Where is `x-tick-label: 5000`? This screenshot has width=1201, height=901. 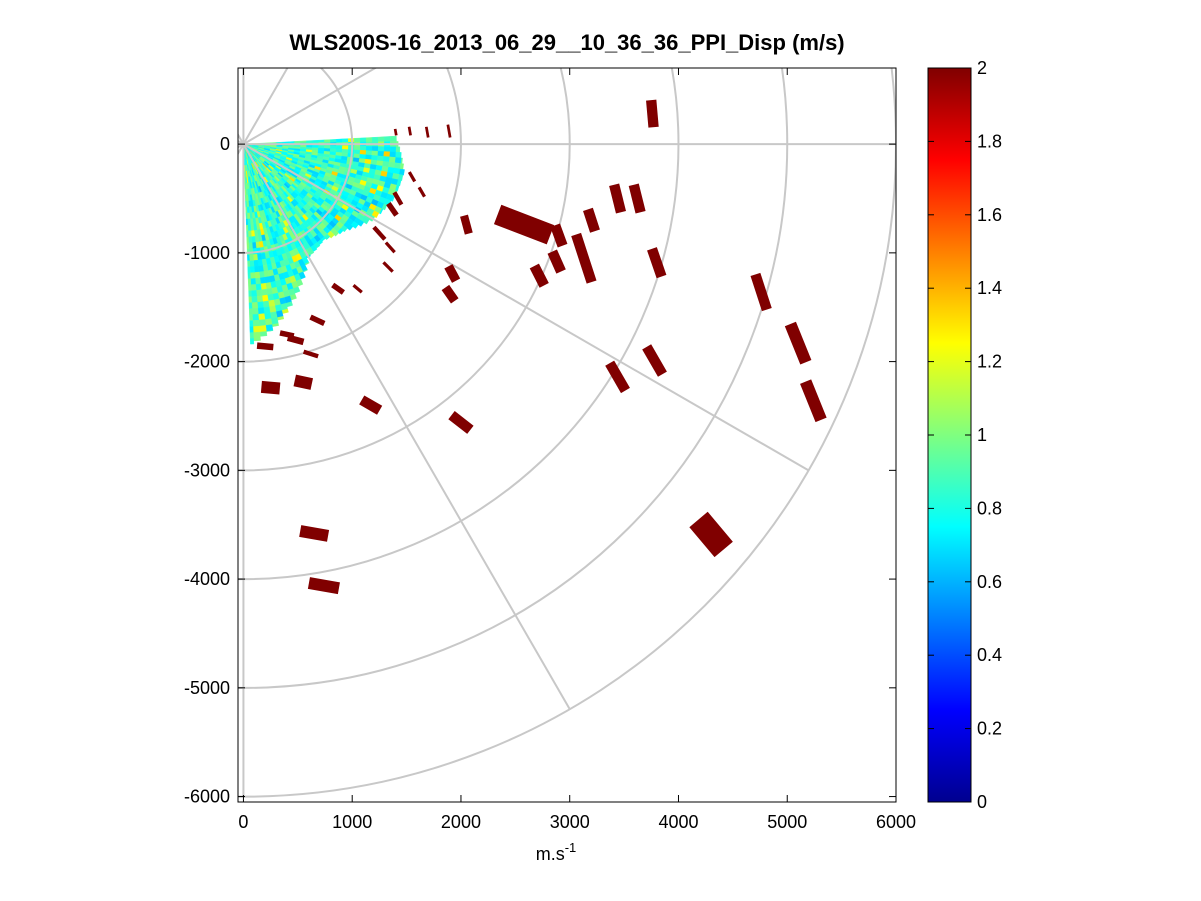
x-tick-label: 5000 is located at coordinates (787, 822).